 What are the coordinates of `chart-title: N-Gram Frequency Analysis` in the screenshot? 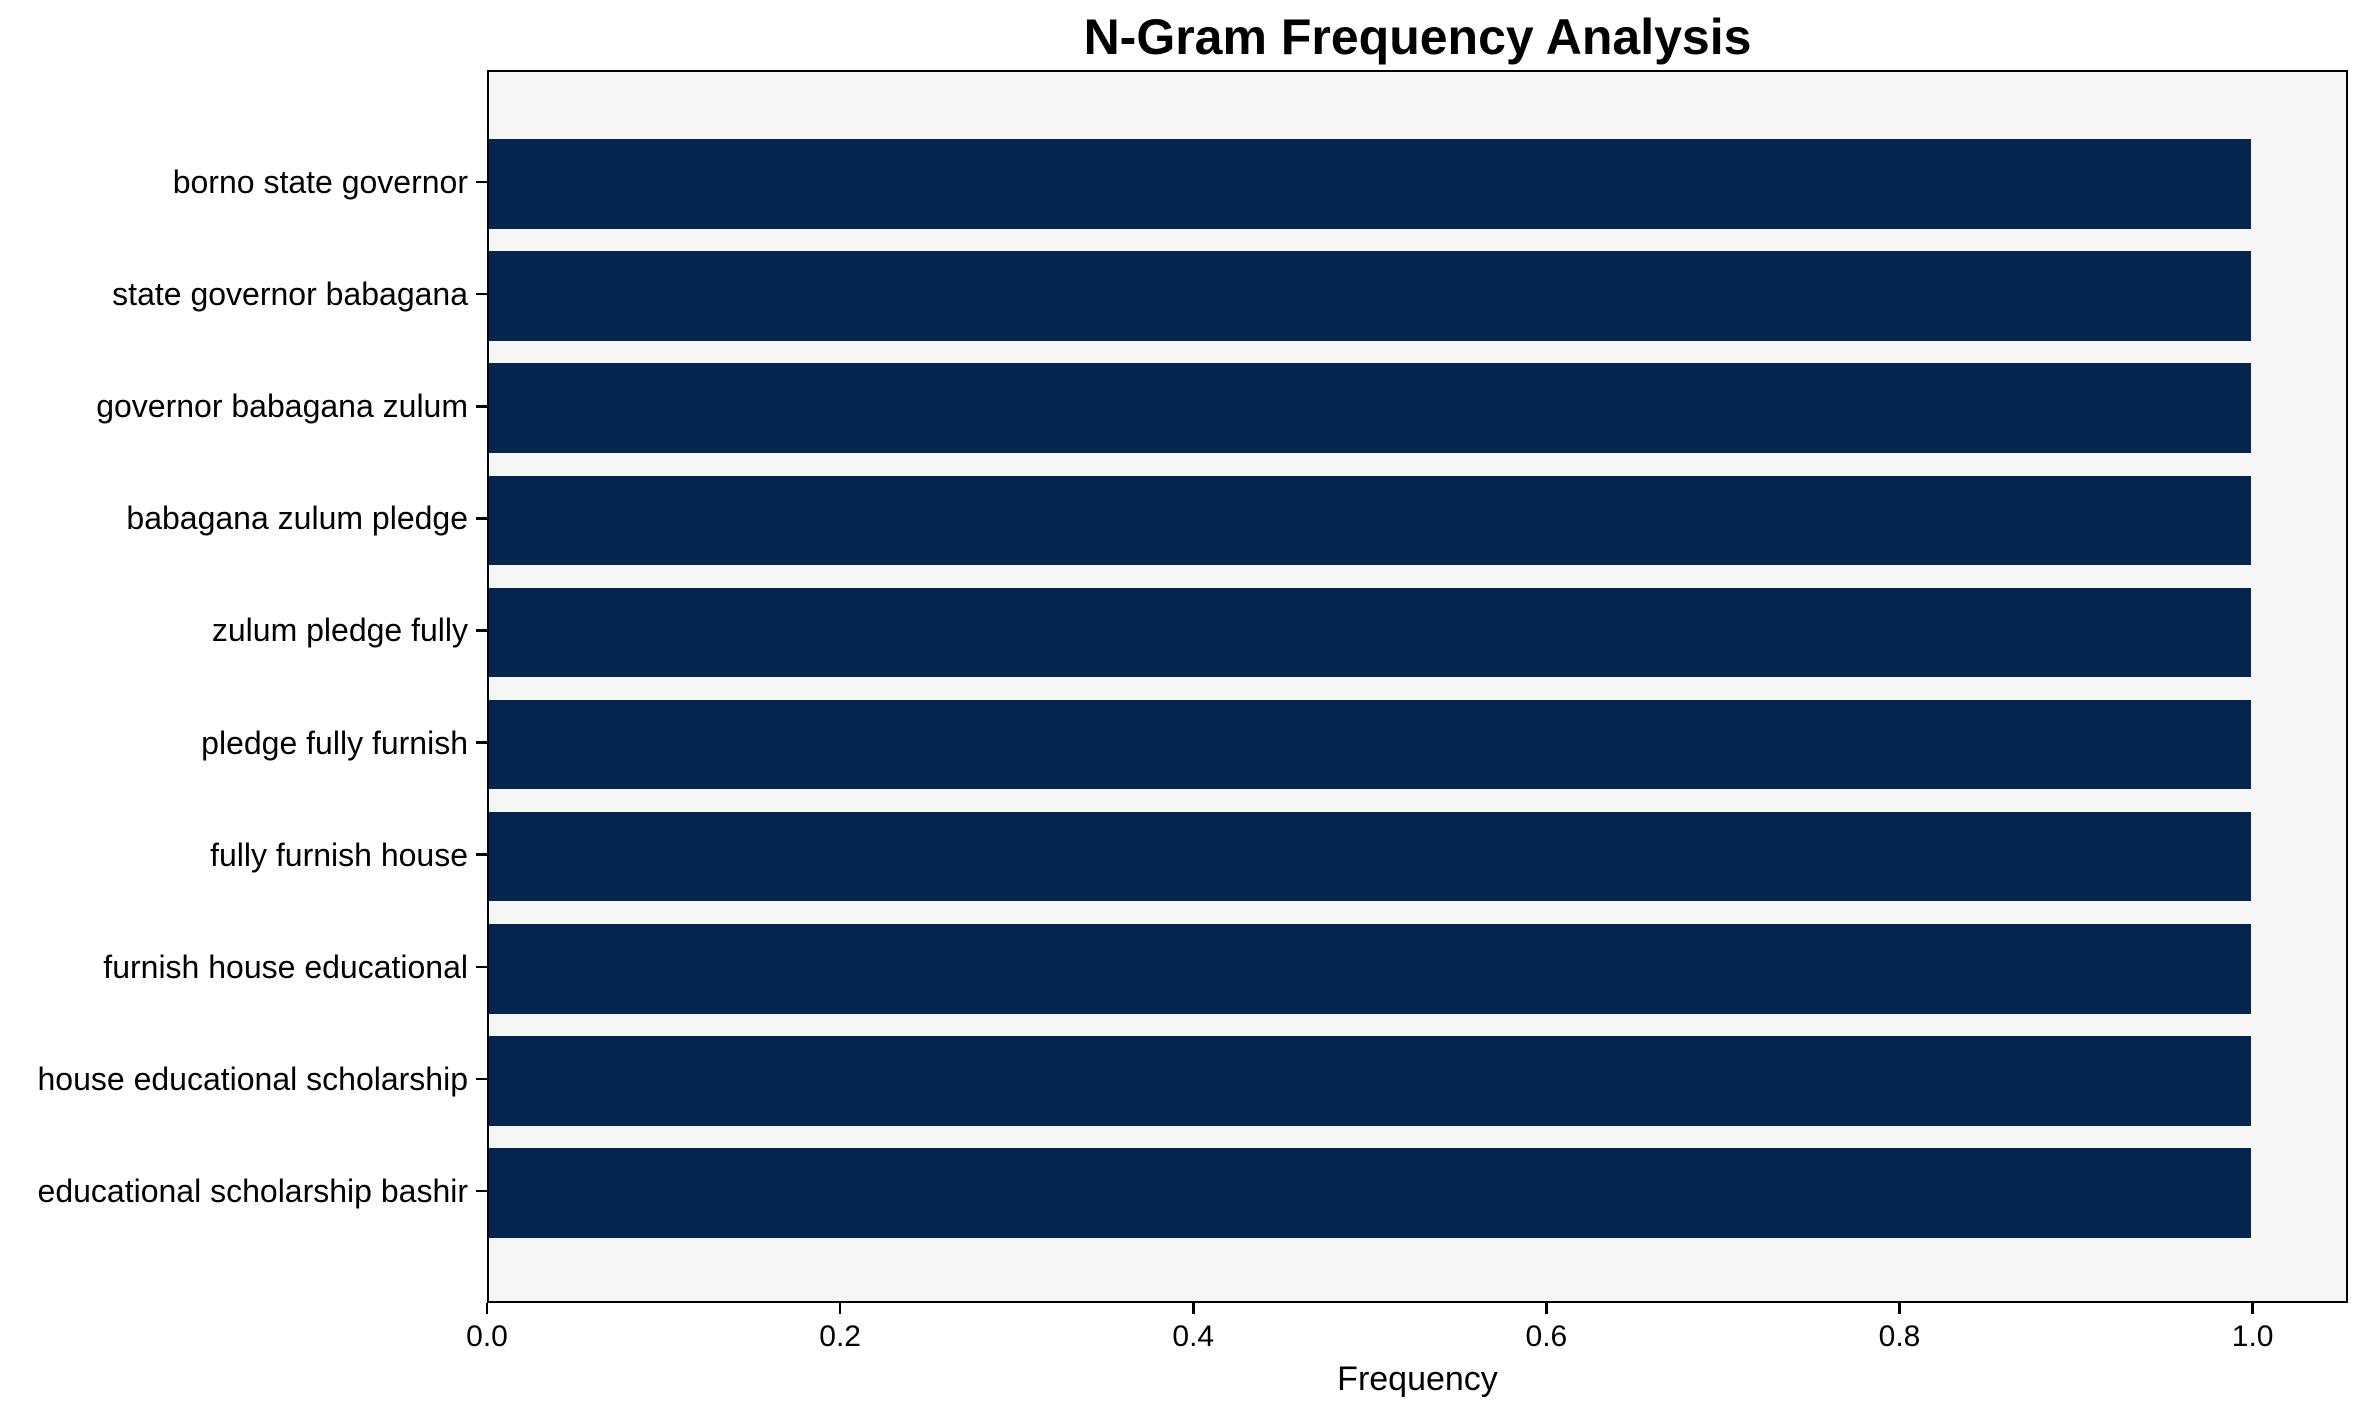 It's located at (1417, 37).